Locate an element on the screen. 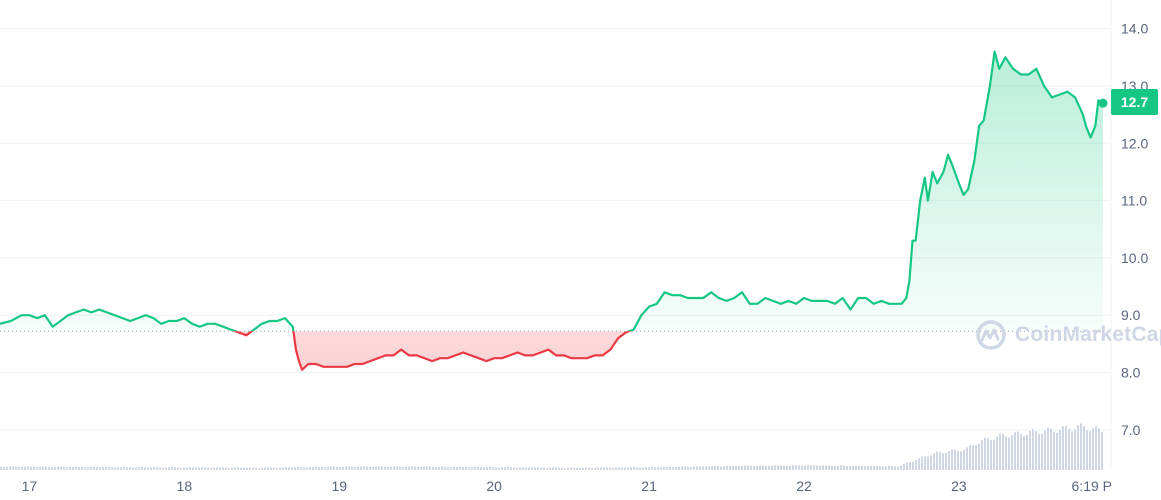 The height and width of the screenshot is (500, 1161). volume-bars is located at coordinates (551, 446).